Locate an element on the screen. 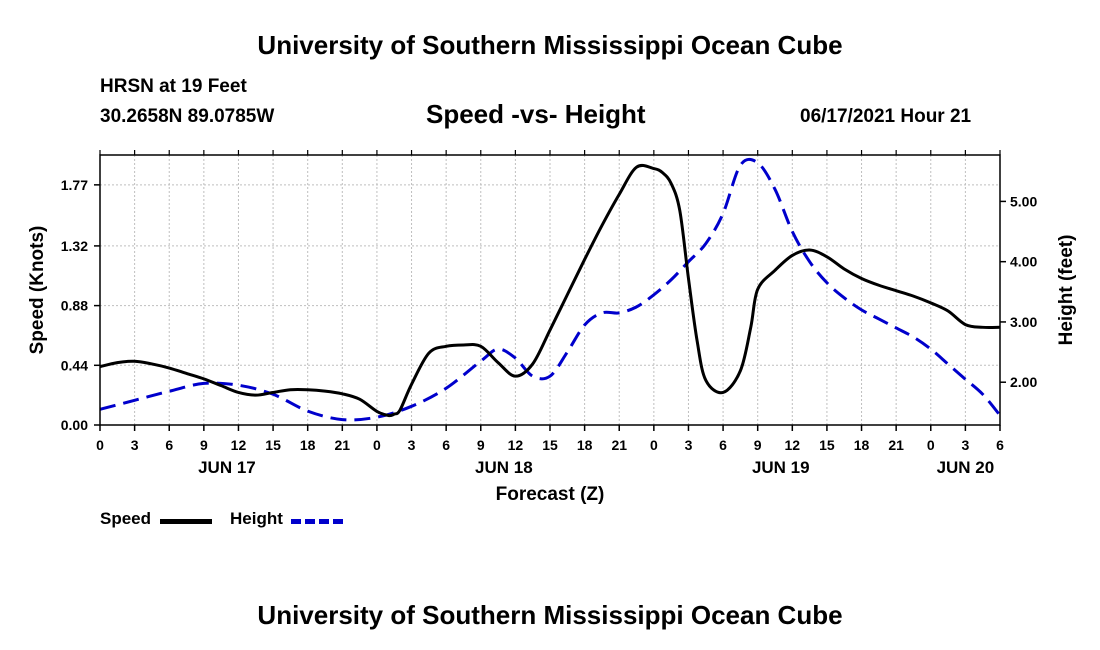 The height and width of the screenshot is (650, 1100). legend-height-swatch is located at coordinates (317, 521).